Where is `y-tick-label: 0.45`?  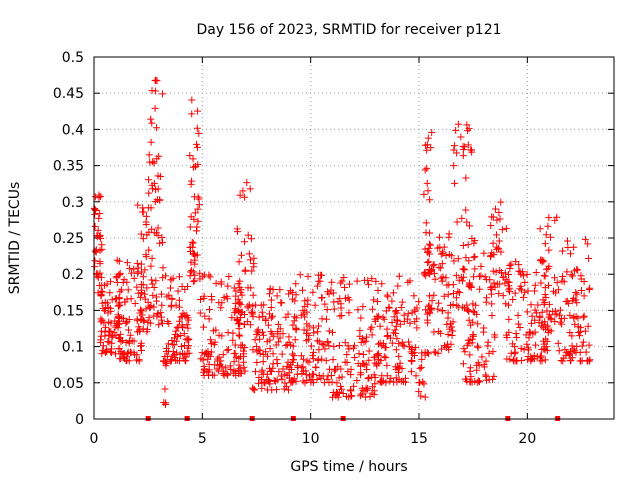 y-tick-label: 0.45 is located at coordinates (68, 94).